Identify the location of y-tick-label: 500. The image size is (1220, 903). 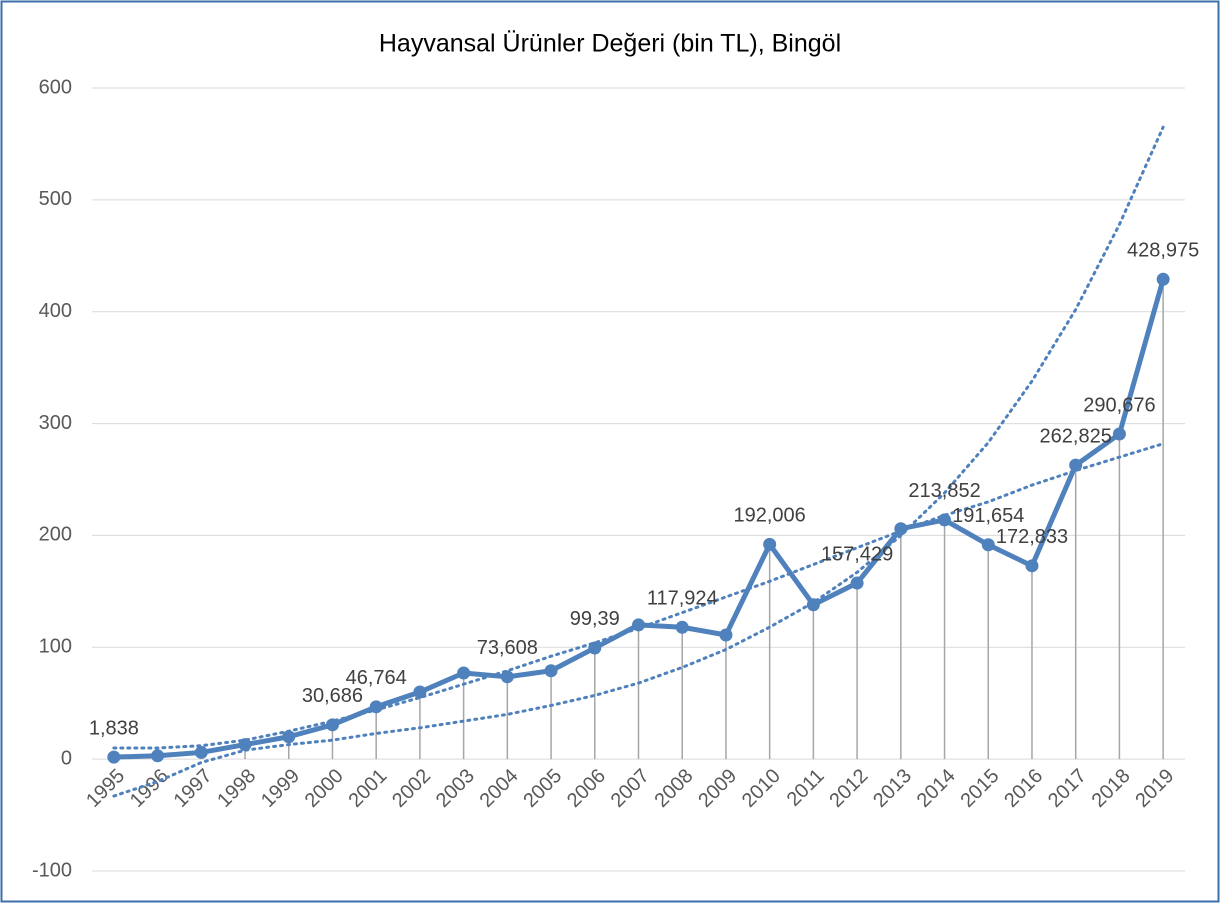
(55, 199).